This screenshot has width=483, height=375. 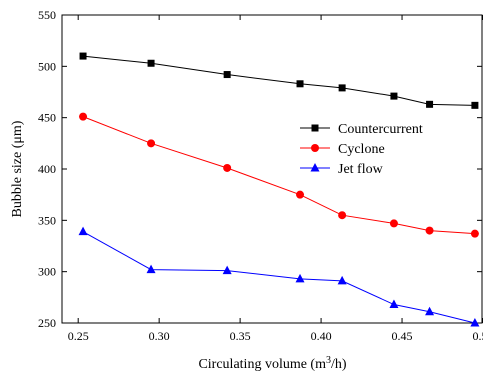 I want to click on x-tick-label: 0.45, so click(x=402, y=336).